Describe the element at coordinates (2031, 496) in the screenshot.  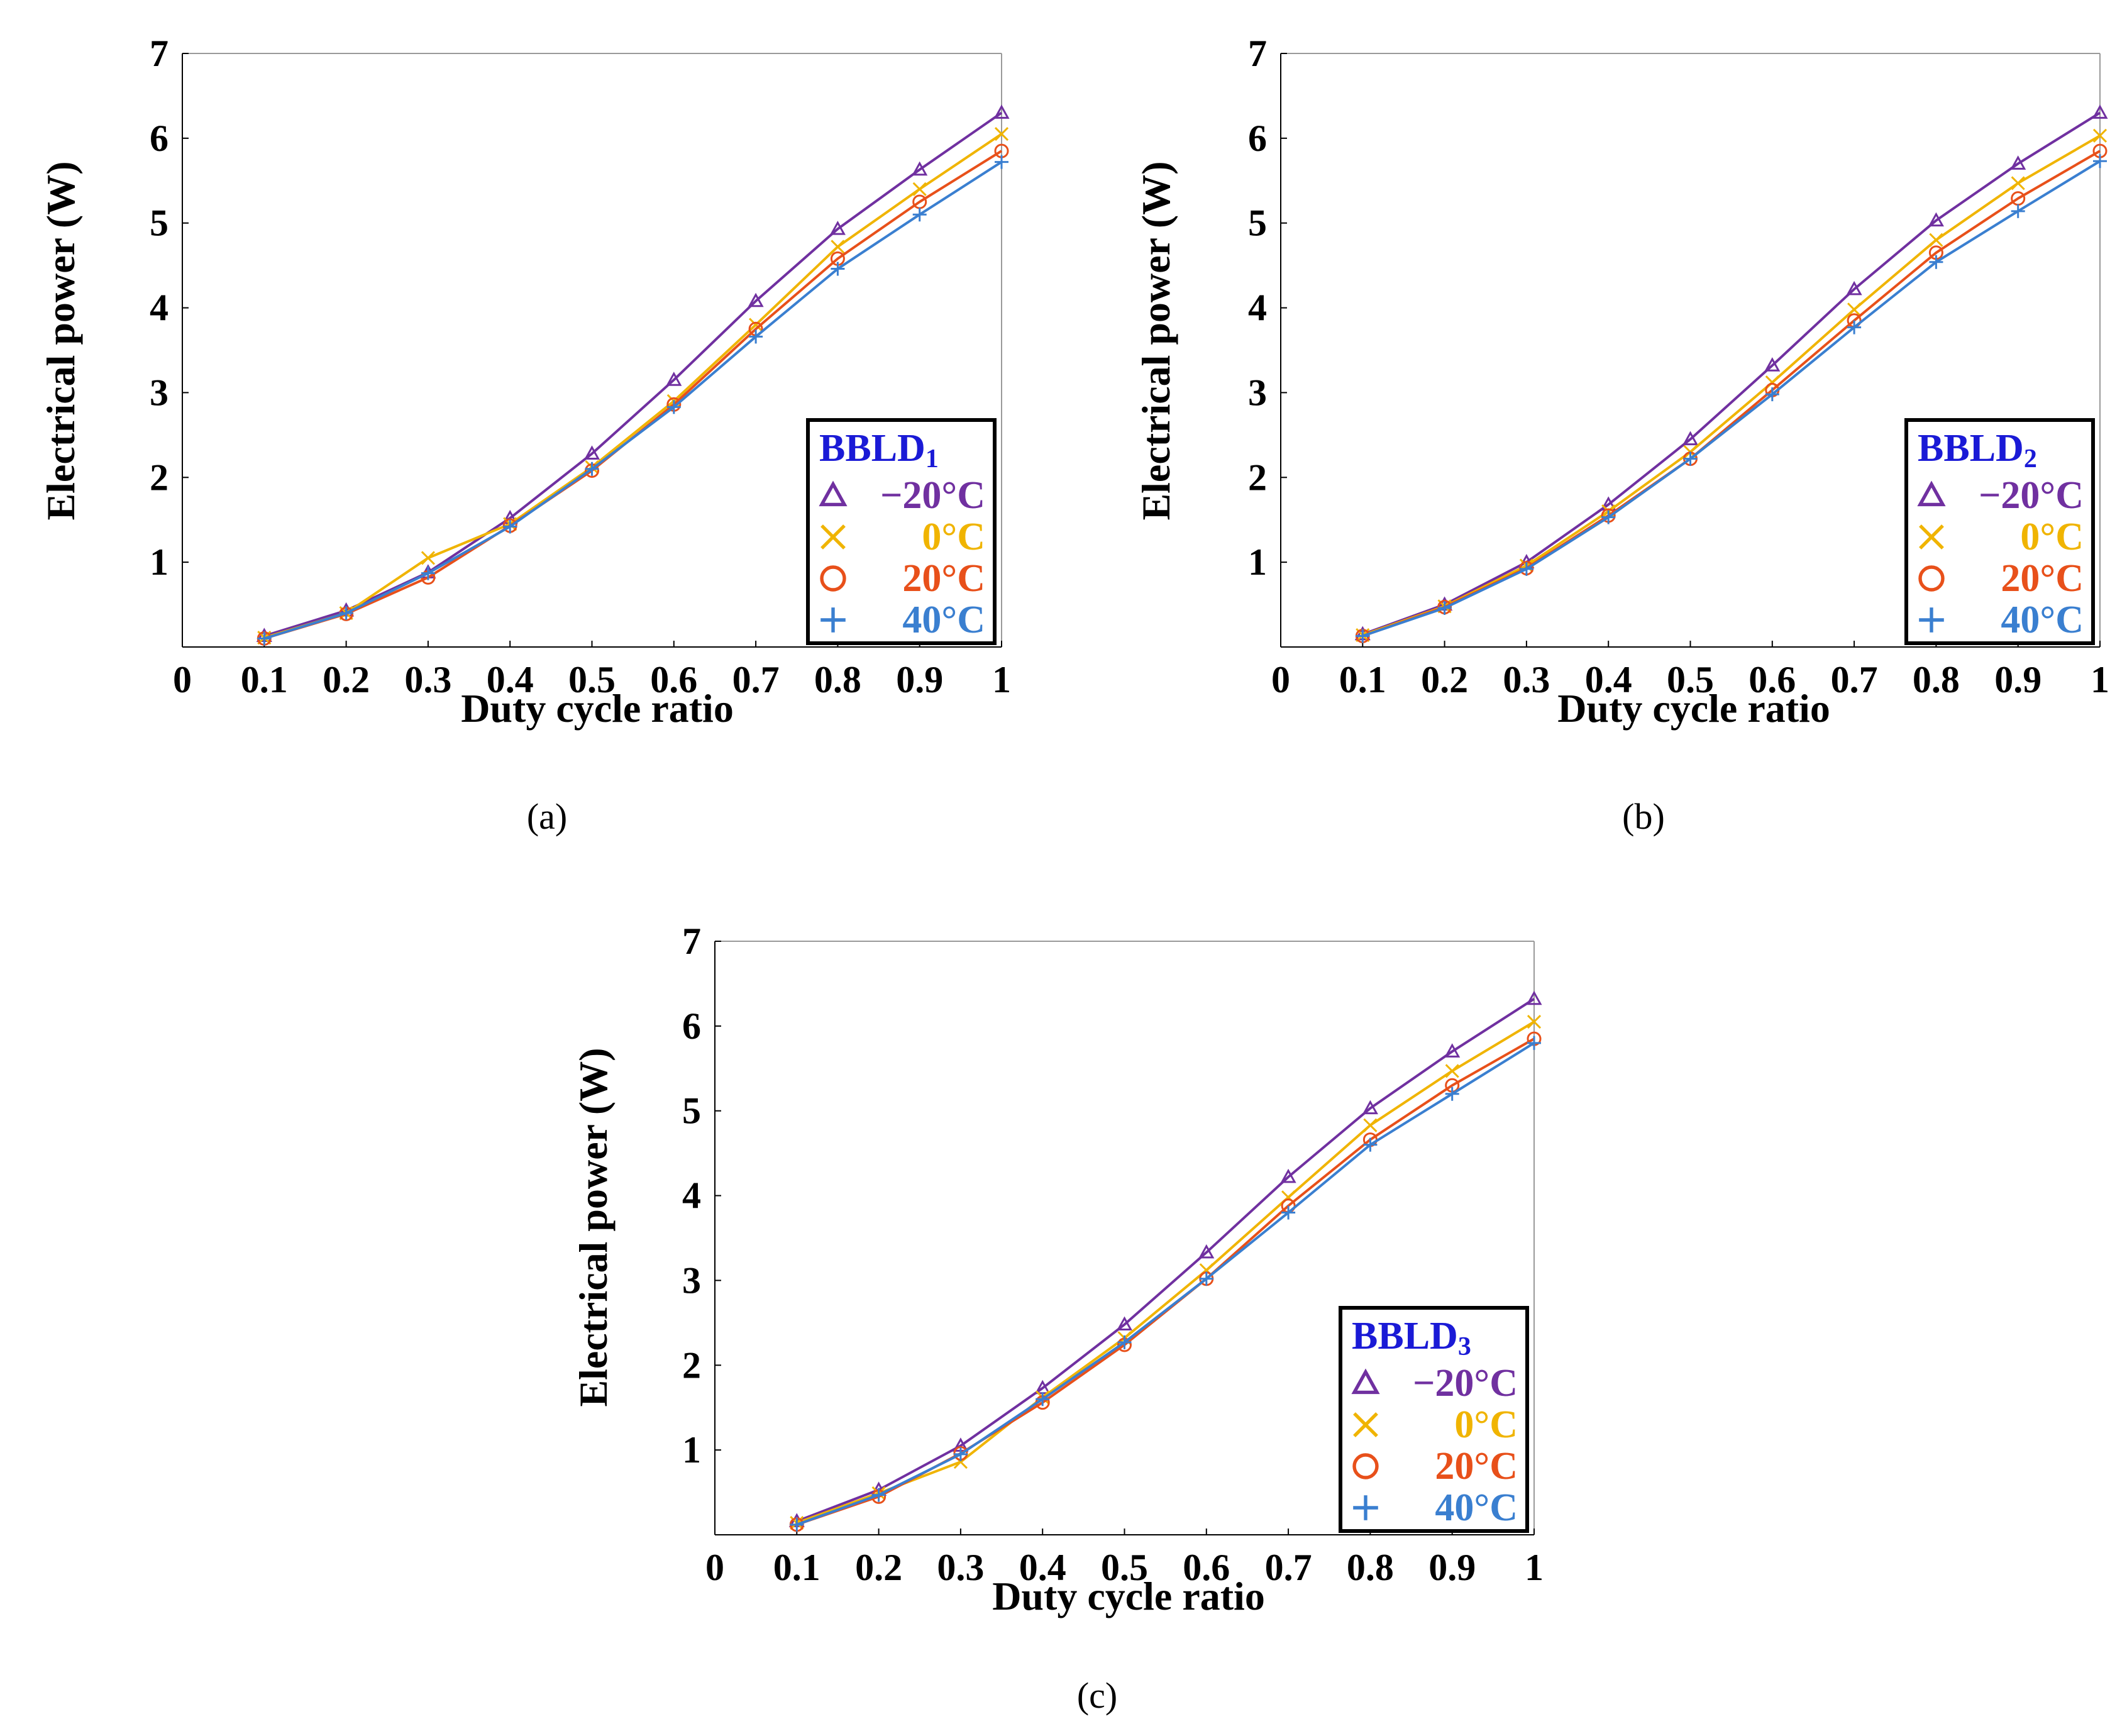
I see `panel-b-legend-label-0: −20°C` at that location.